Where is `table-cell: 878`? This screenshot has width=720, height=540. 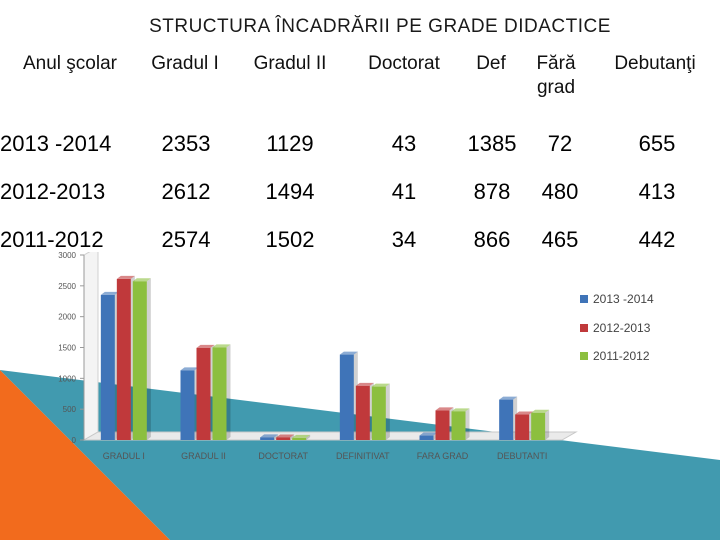 table-cell: 878 is located at coordinates (492, 191).